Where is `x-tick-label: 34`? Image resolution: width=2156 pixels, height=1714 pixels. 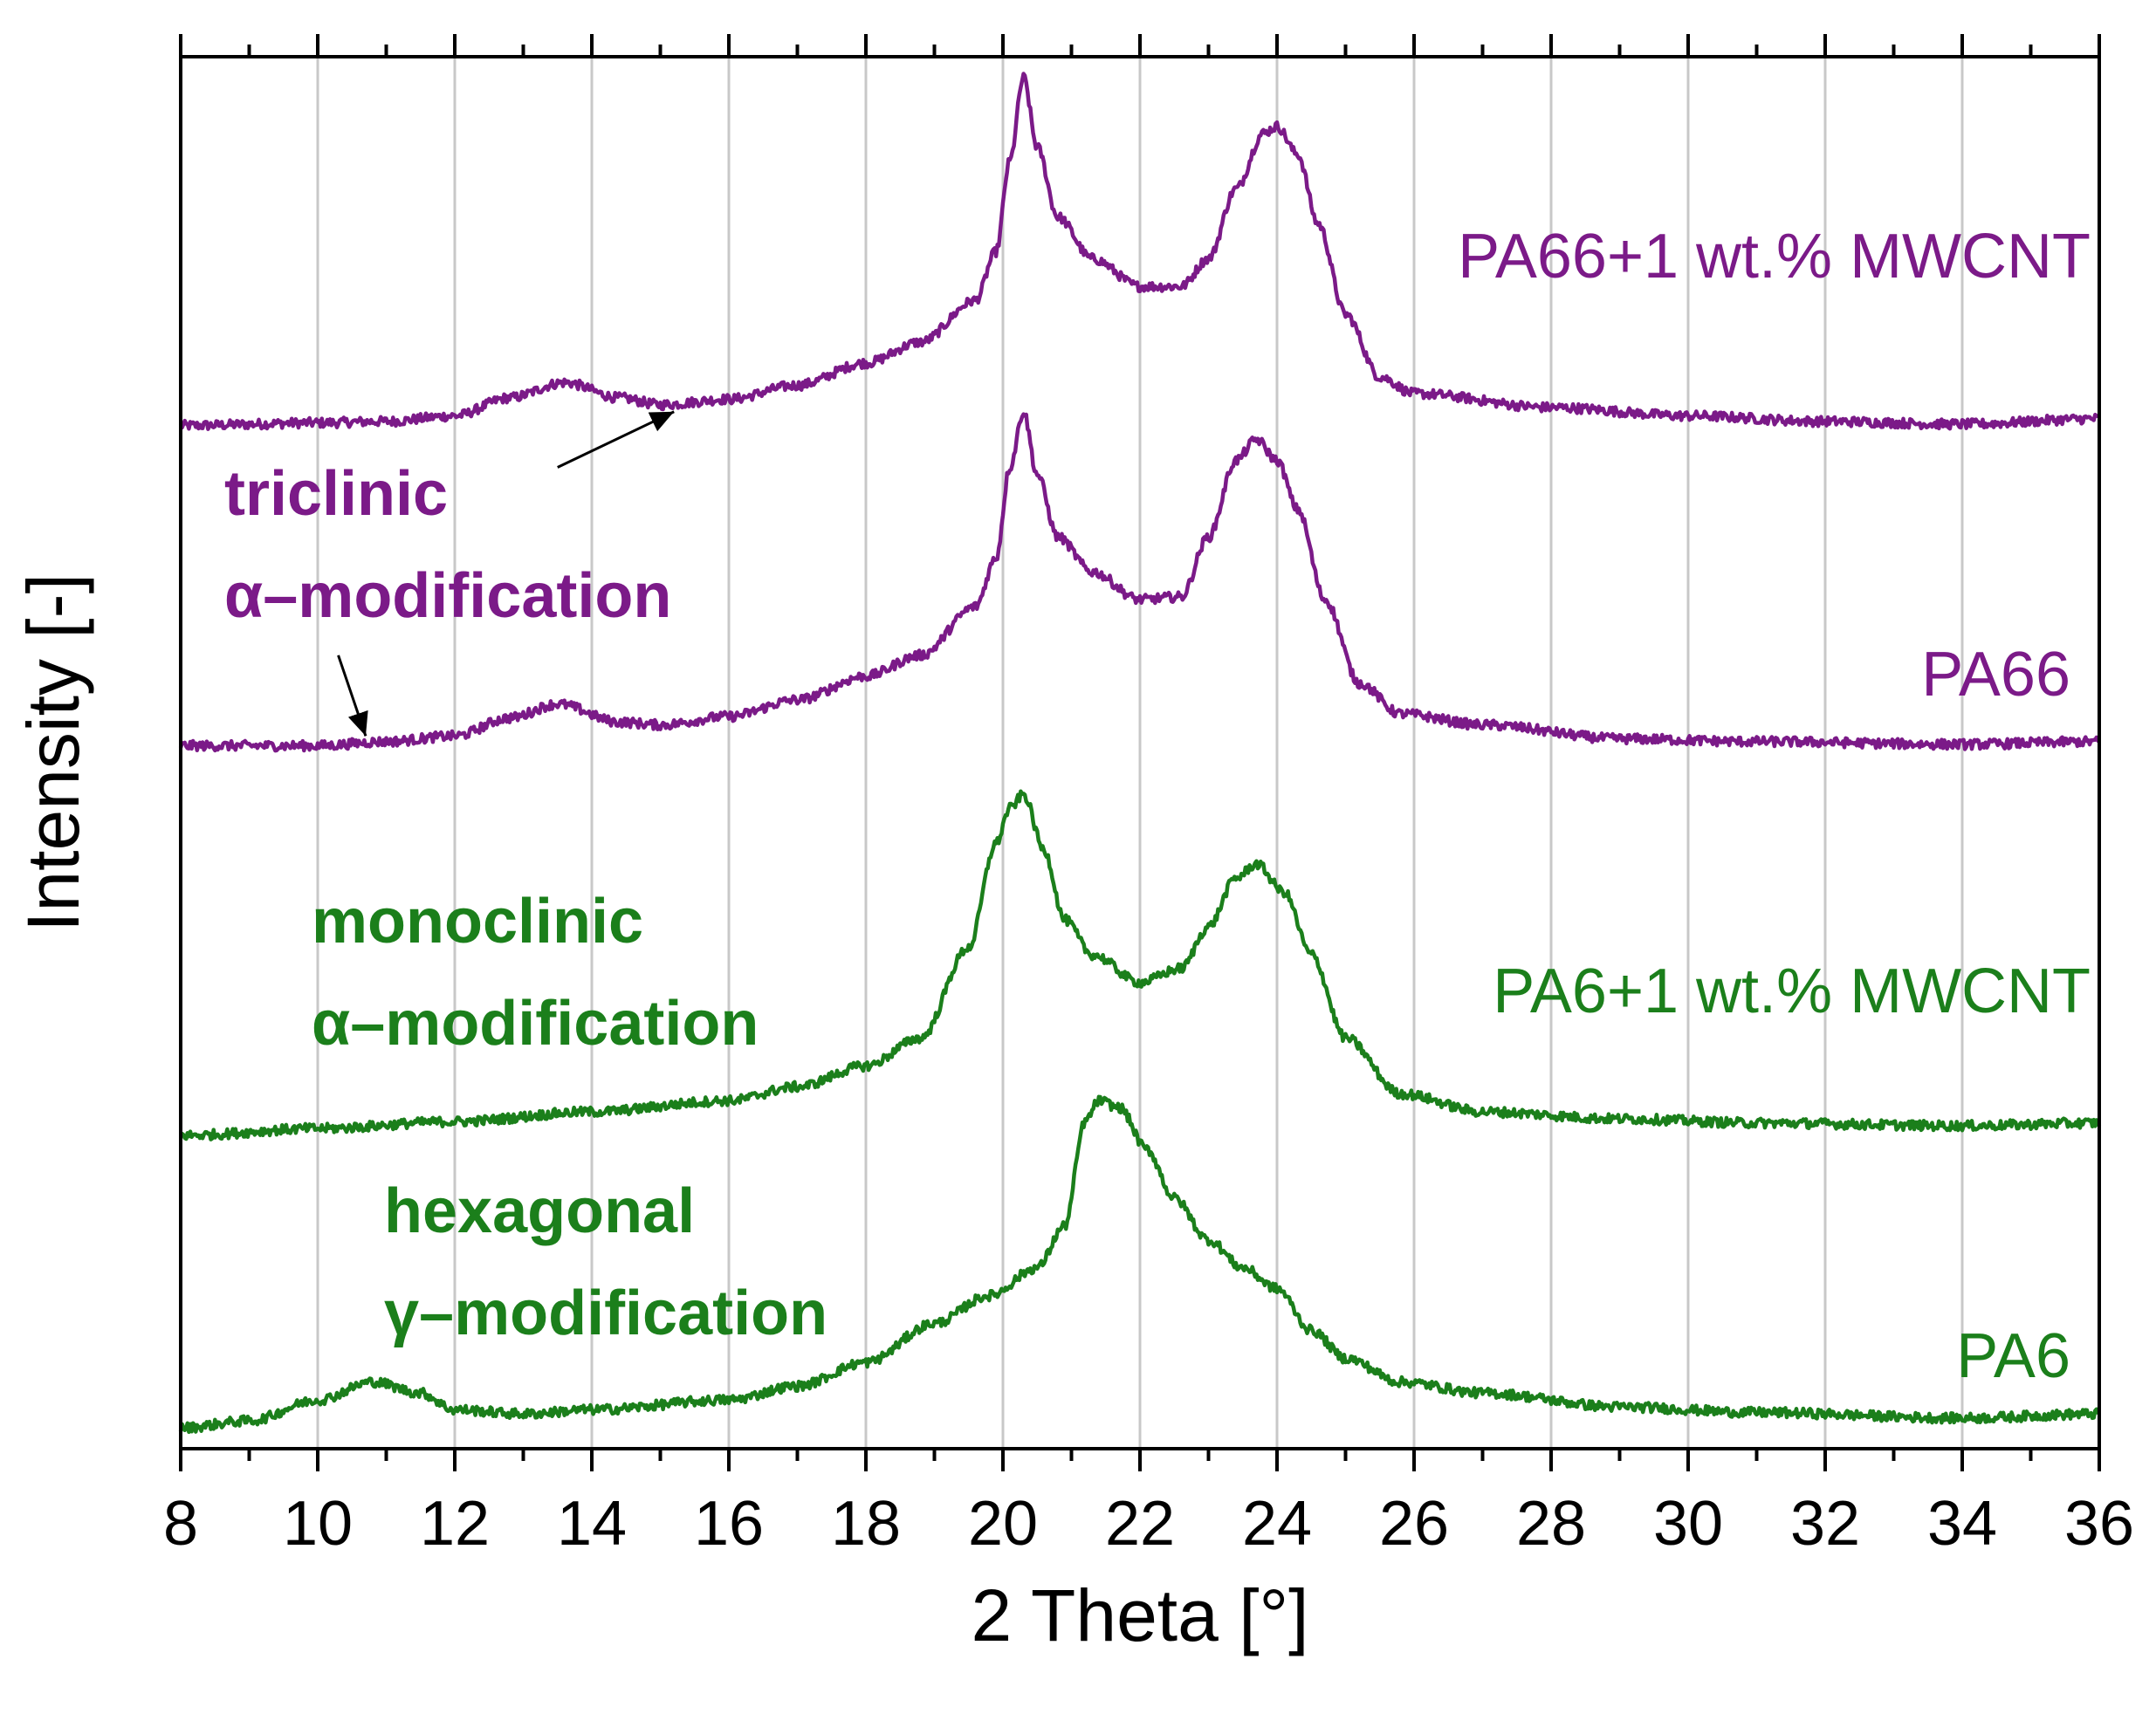
x-tick-label: 34 is located at coordinates (1962, 1524).